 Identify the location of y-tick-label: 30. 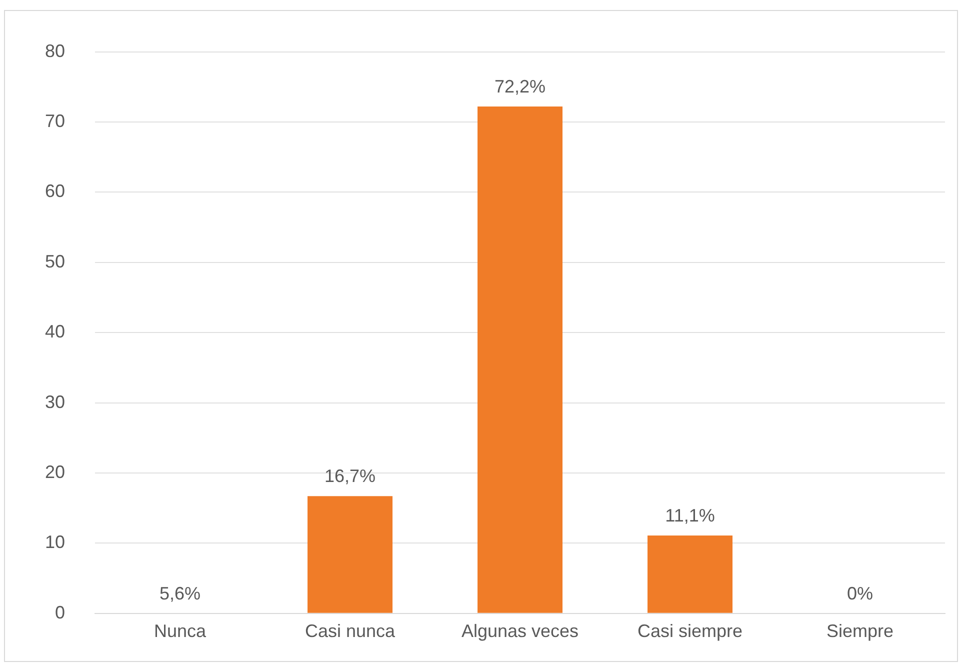
(55, 402).